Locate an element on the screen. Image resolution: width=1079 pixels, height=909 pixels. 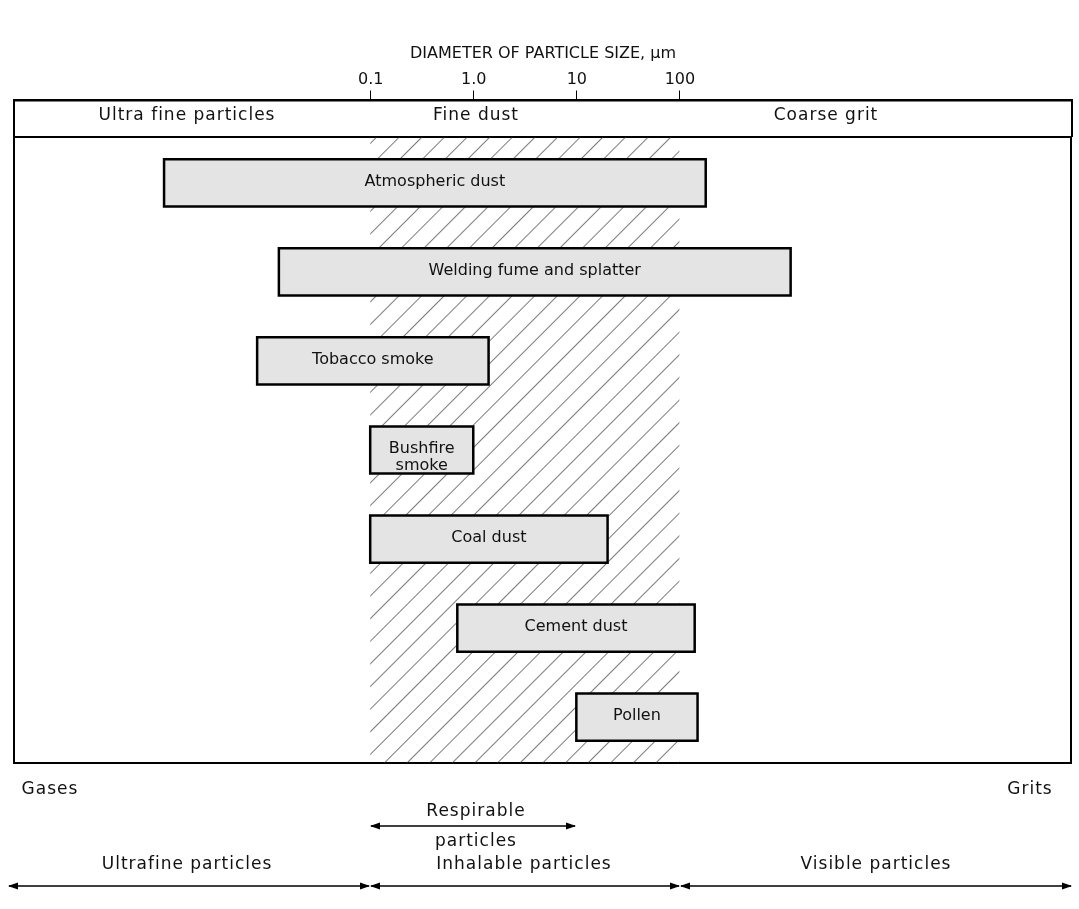
text: Ultrafine particles is located at coordinates (187, 863).